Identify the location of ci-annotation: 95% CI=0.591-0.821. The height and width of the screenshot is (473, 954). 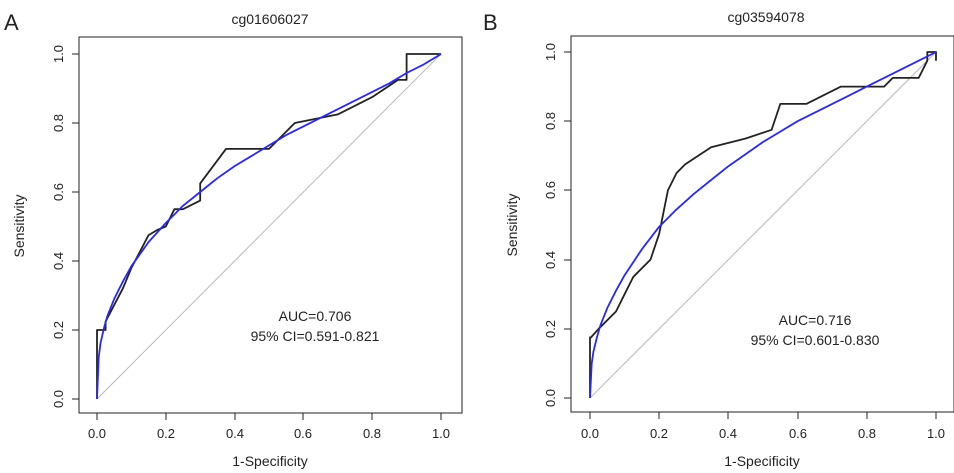
(315, 336).